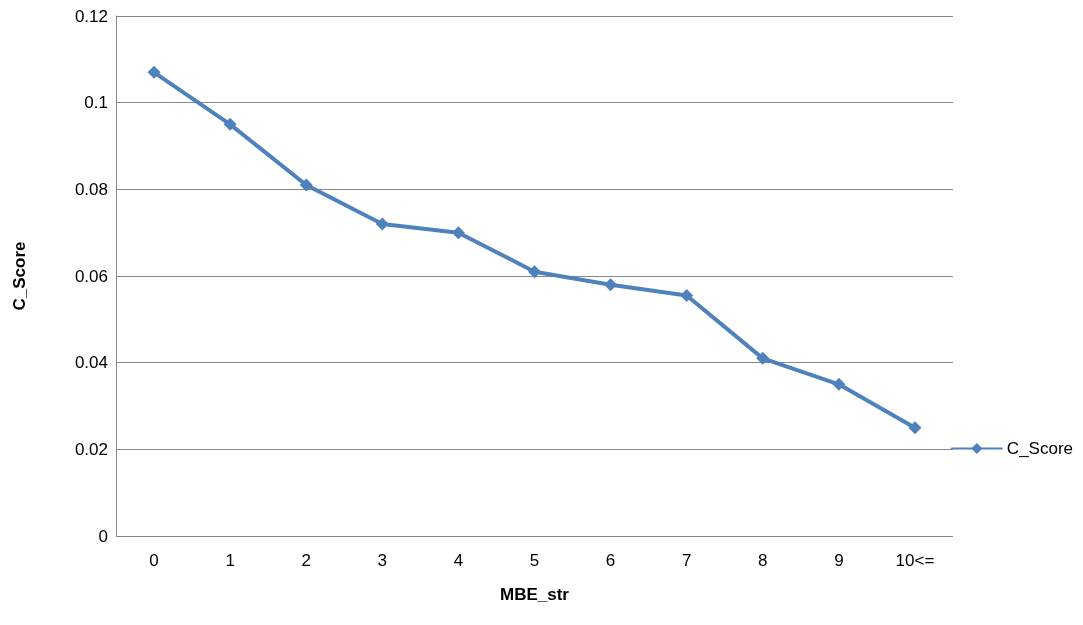 Image resolution: width=1083 pixels, height=625 pixels. I want to click on x-tick-label: 9, so click(839, 560).